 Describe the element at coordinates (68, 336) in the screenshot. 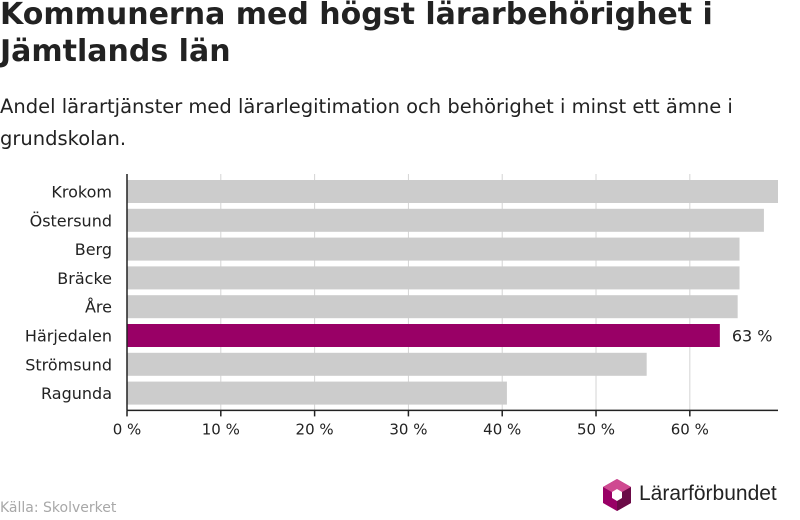

I see `category-label: Härjedalen` at that location.